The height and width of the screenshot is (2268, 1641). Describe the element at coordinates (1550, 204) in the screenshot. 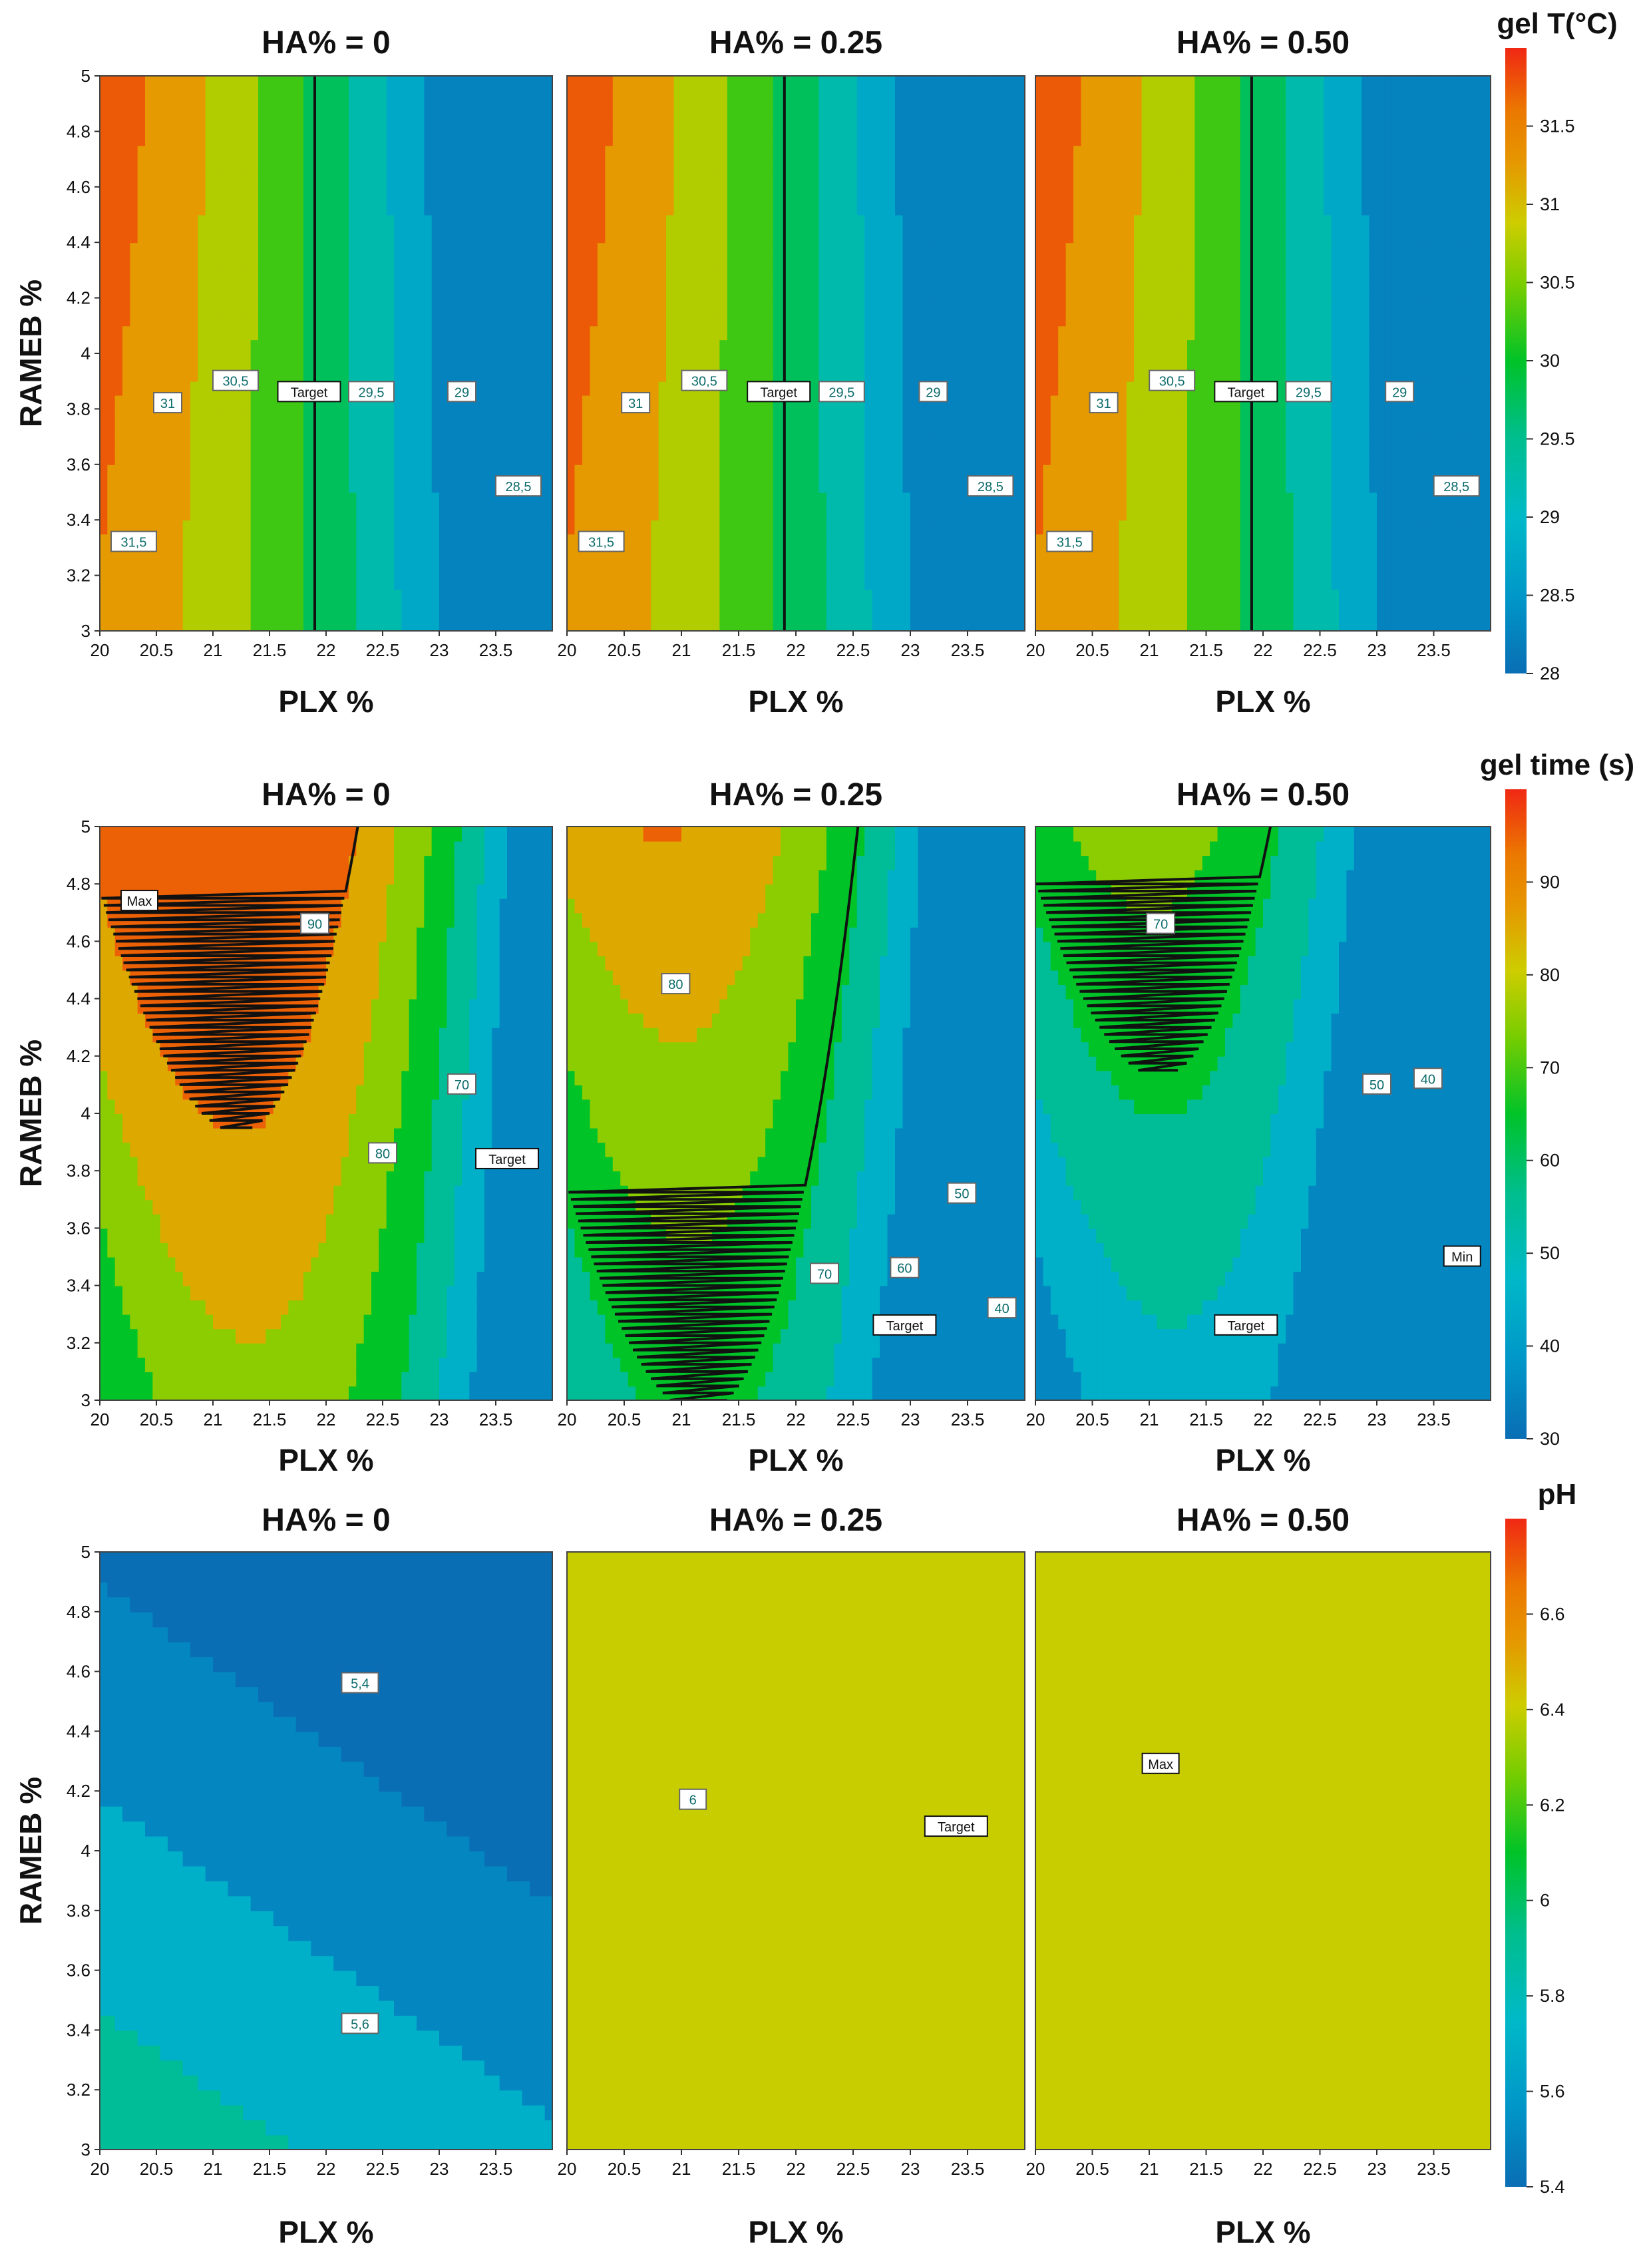

I see `colorbar-tick-label: 31` at that location.